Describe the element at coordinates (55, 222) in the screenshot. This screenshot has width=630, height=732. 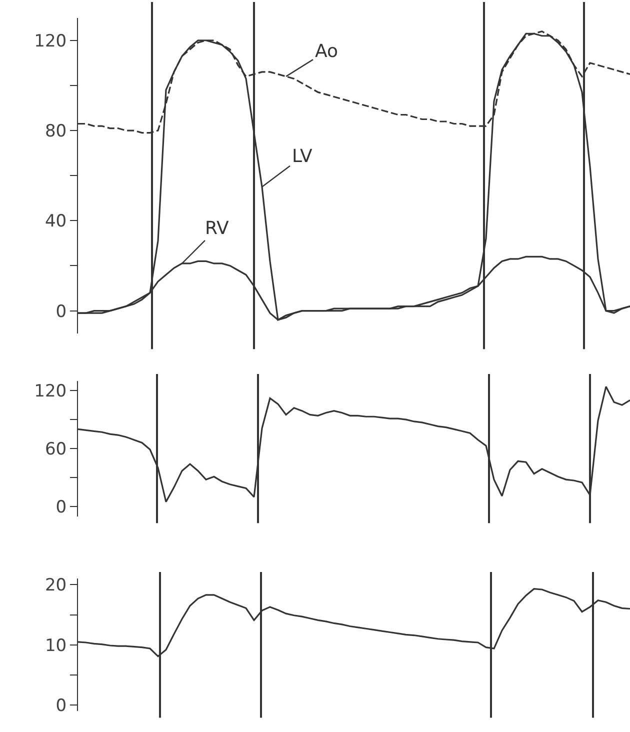
I see `y-tick-label: 40` at that location.